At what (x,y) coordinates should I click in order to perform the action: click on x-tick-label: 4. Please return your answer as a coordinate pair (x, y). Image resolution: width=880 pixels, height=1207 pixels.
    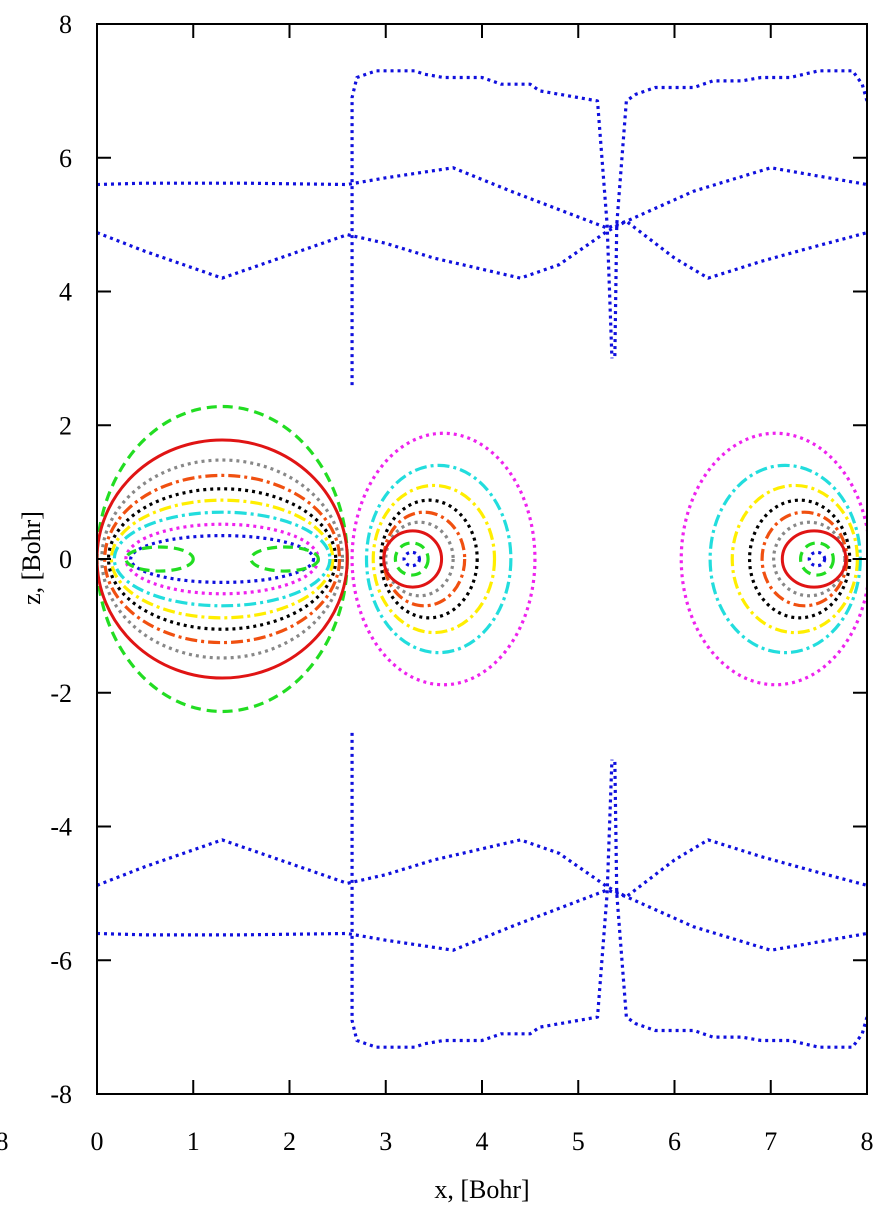
    Looking at the image, I should click on (482, 1141).